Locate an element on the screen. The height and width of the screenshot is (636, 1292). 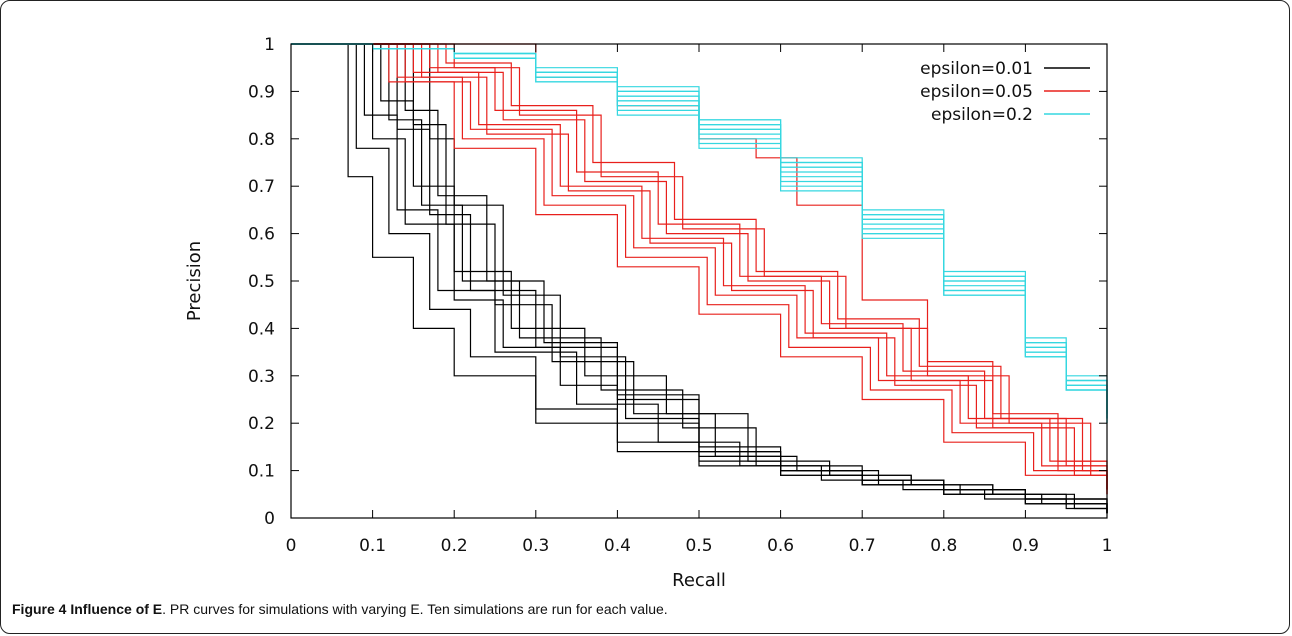
y-tick-label-0: 0 is located at coordinates (269, 519).